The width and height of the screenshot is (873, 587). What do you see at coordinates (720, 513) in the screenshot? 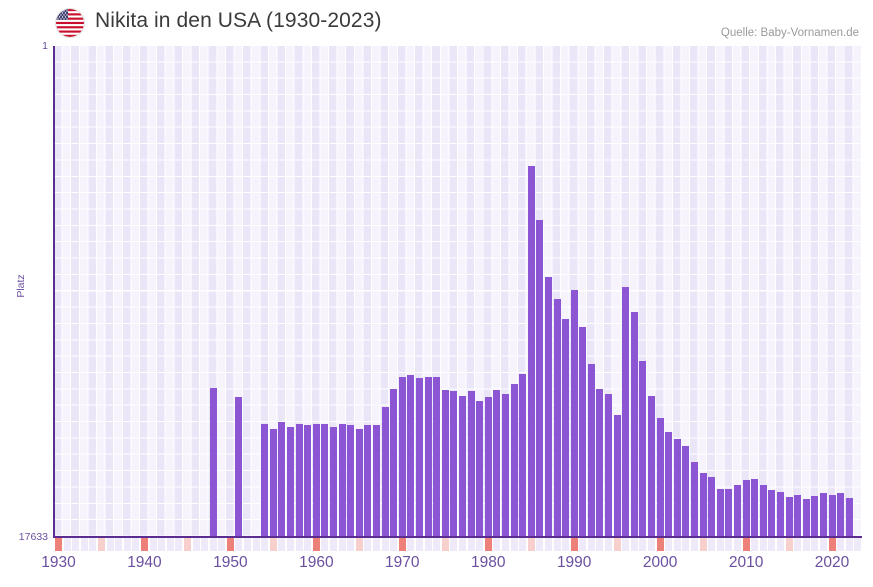
I see `bar-2007` at bounding box center [720, 513].